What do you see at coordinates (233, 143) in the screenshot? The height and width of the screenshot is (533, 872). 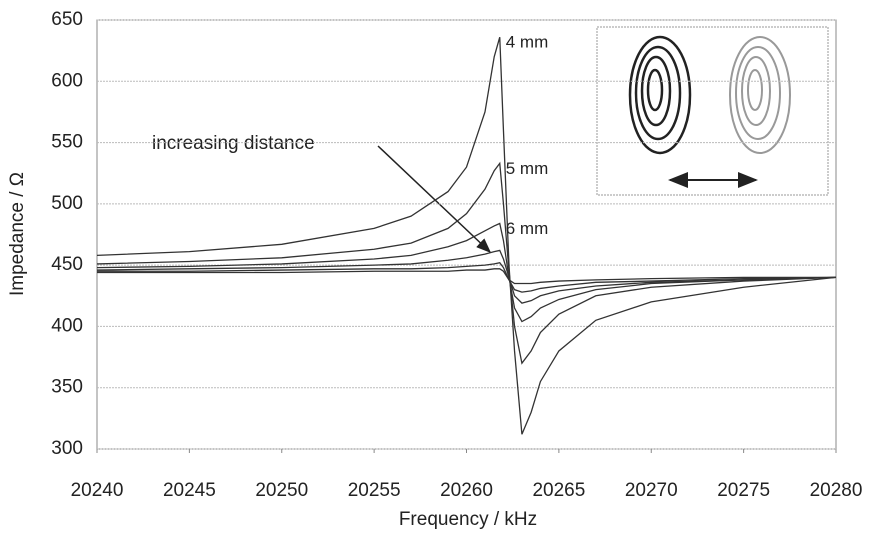 I see `annotation: increasing distance` at bounding box center [233, 143].